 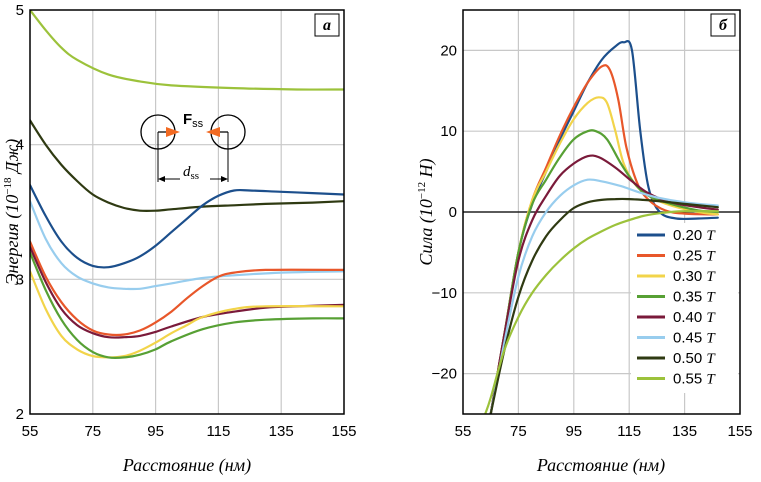 I want to click on force-y-tick-0: 0, so click(x=453, y=212).